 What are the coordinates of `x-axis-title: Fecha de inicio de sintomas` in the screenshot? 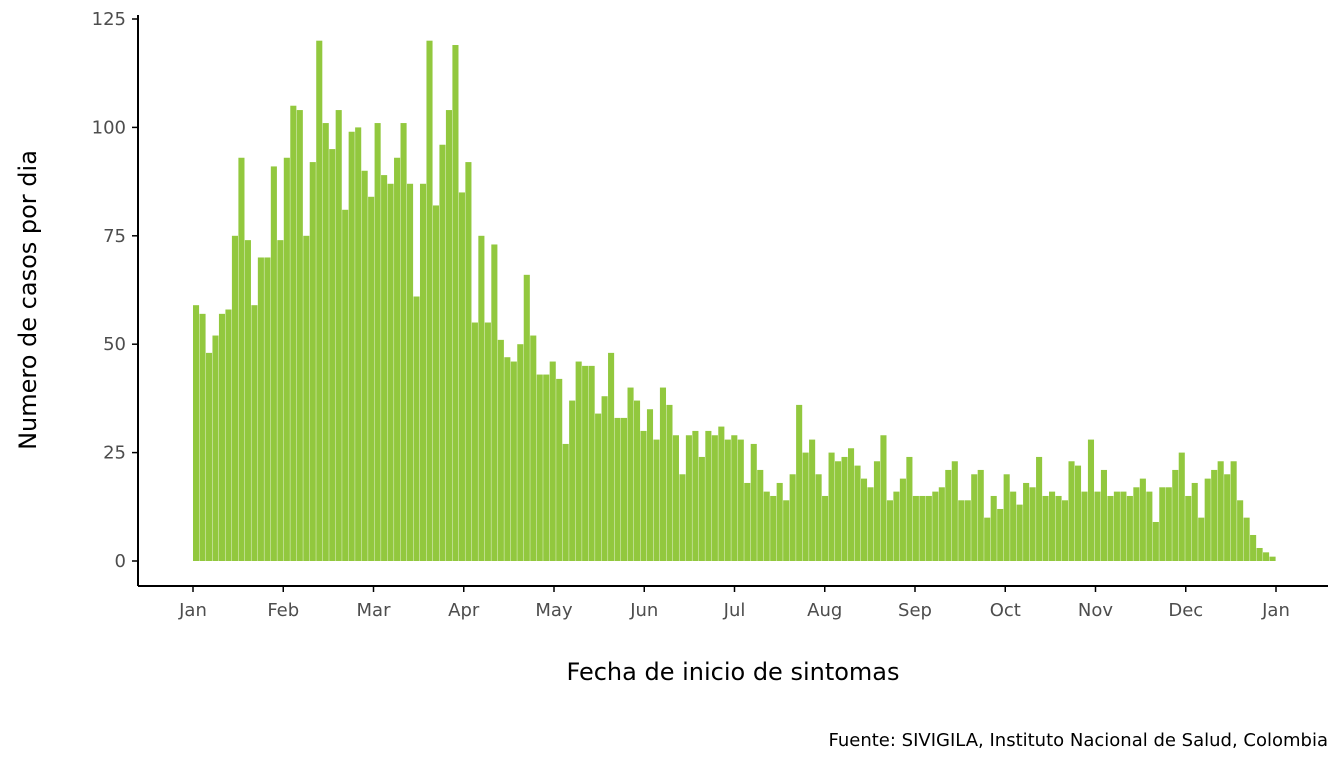 It's located at (732, 672).